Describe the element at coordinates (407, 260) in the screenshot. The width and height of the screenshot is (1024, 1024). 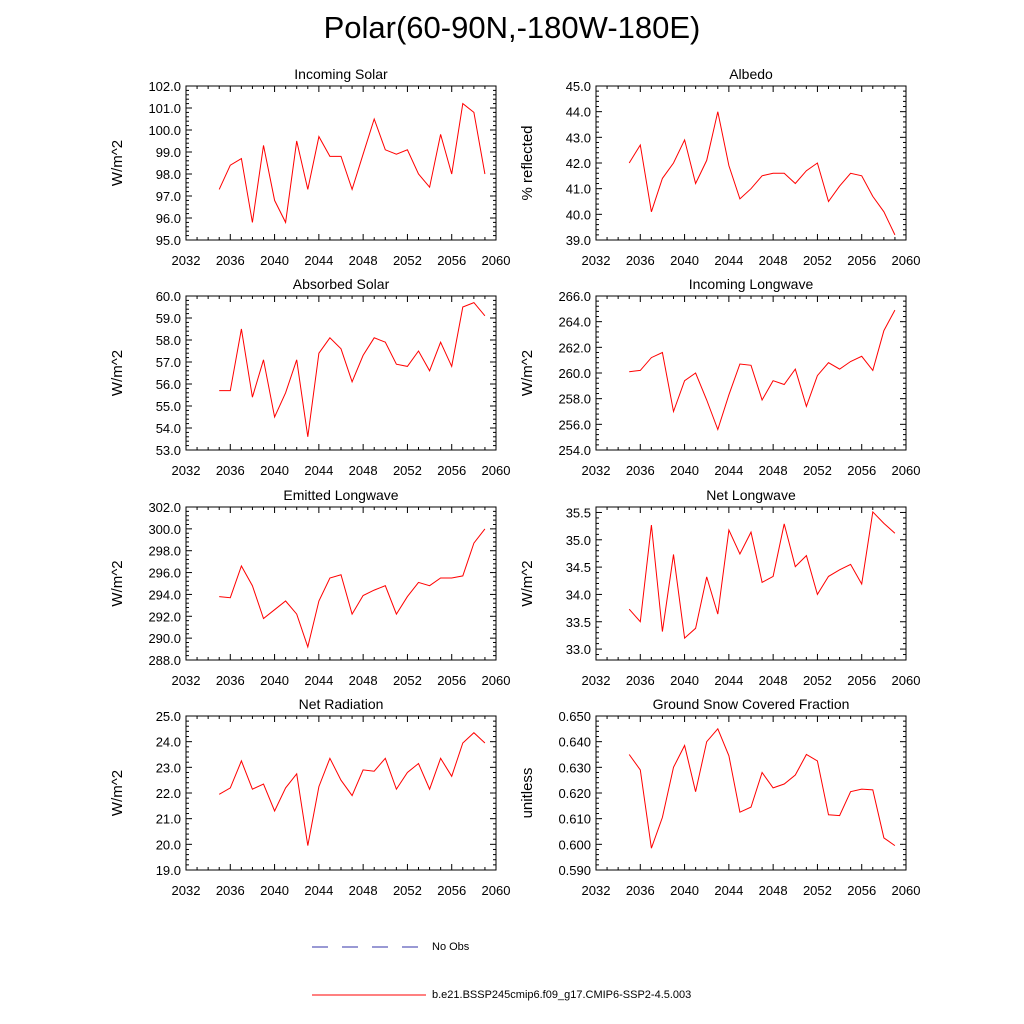
I see `panel-1-xtick-label: 2052` at that location.